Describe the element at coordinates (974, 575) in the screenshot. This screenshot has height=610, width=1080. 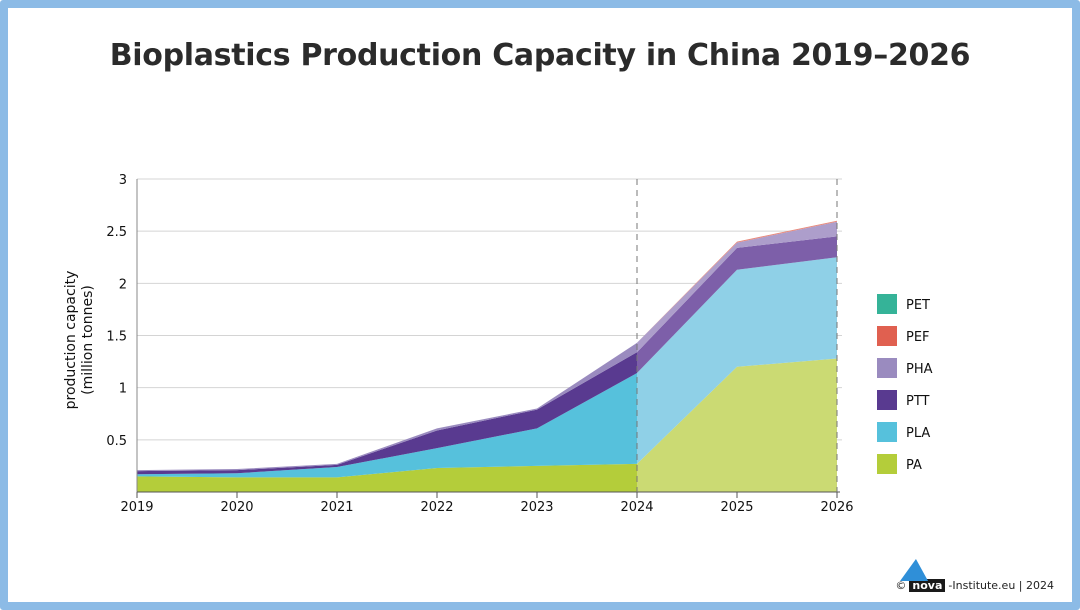
I see `credit: © nova -Institute.eu | 2024` at that location.